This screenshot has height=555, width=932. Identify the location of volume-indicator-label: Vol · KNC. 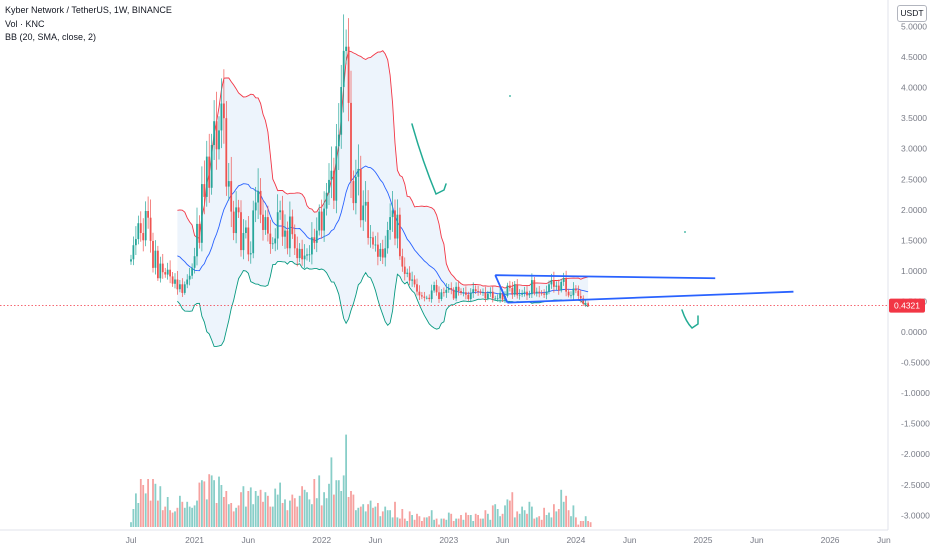
(25, 23).